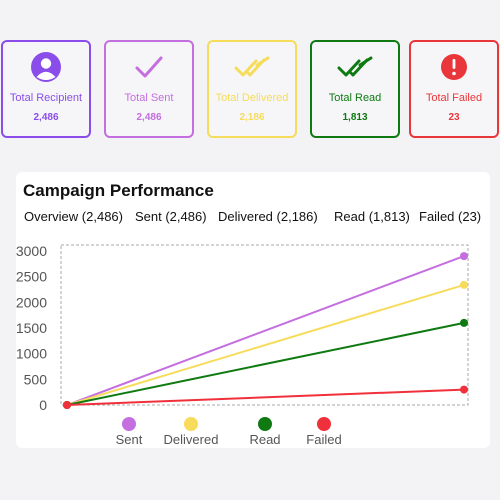 The image size is (500, 500). What do you see at coordinates (264, 439) in the screenshot?
I see `legend-label-read: Read` at bounding box center [264, 439].